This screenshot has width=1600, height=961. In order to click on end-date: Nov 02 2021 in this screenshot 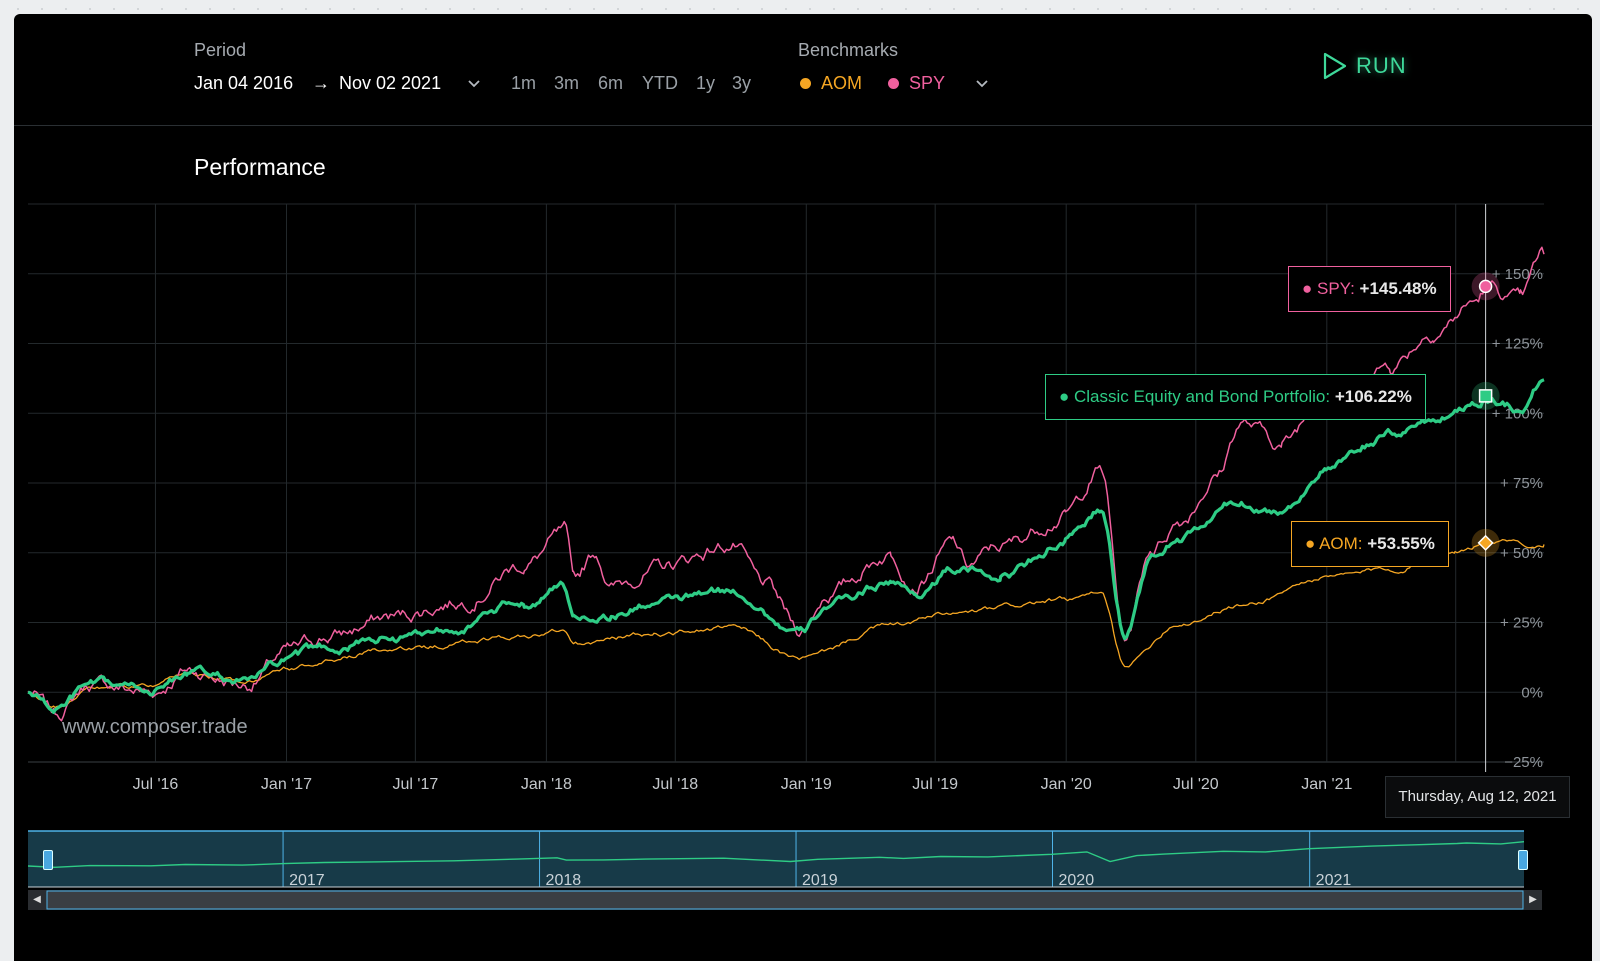, I will do `click(390, 83)`.